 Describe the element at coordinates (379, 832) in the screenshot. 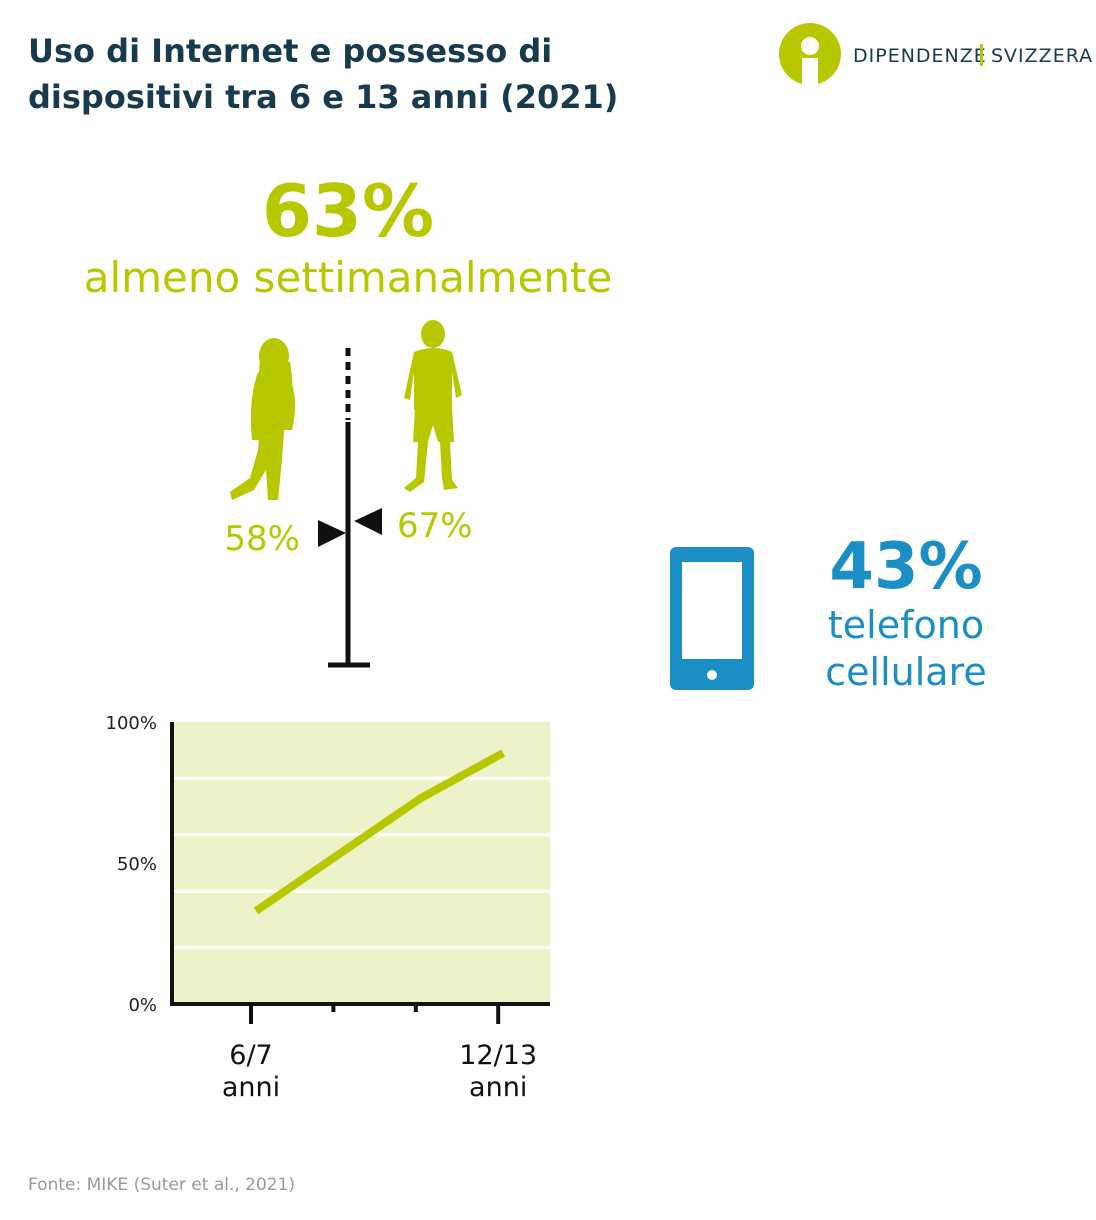

I see `data-line` at that location.